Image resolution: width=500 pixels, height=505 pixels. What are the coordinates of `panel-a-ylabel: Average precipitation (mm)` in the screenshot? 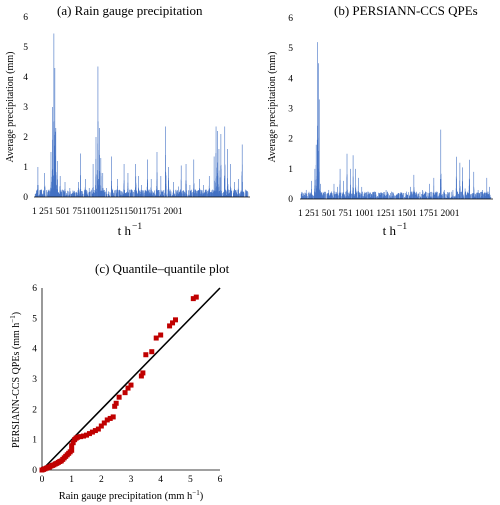 It's located at (10, 107).